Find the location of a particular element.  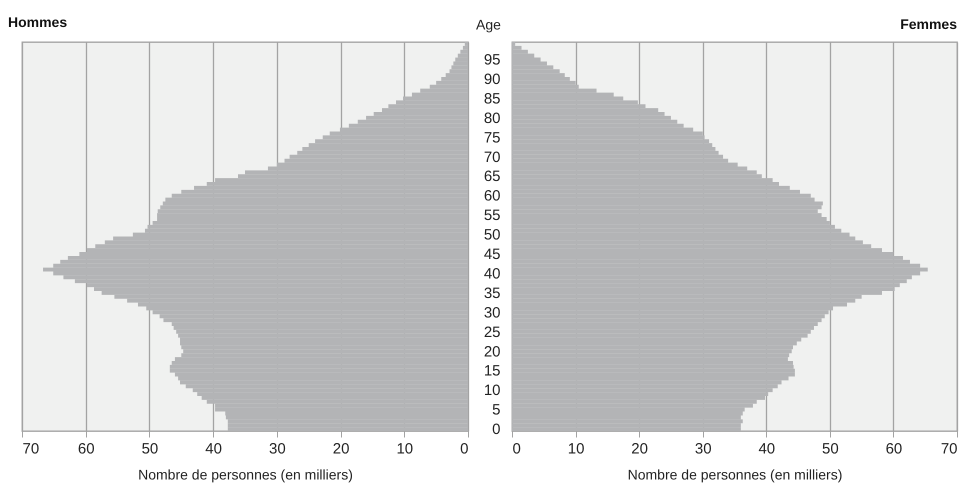

y-tick-label: 75 is located at coordinates (492, 137).